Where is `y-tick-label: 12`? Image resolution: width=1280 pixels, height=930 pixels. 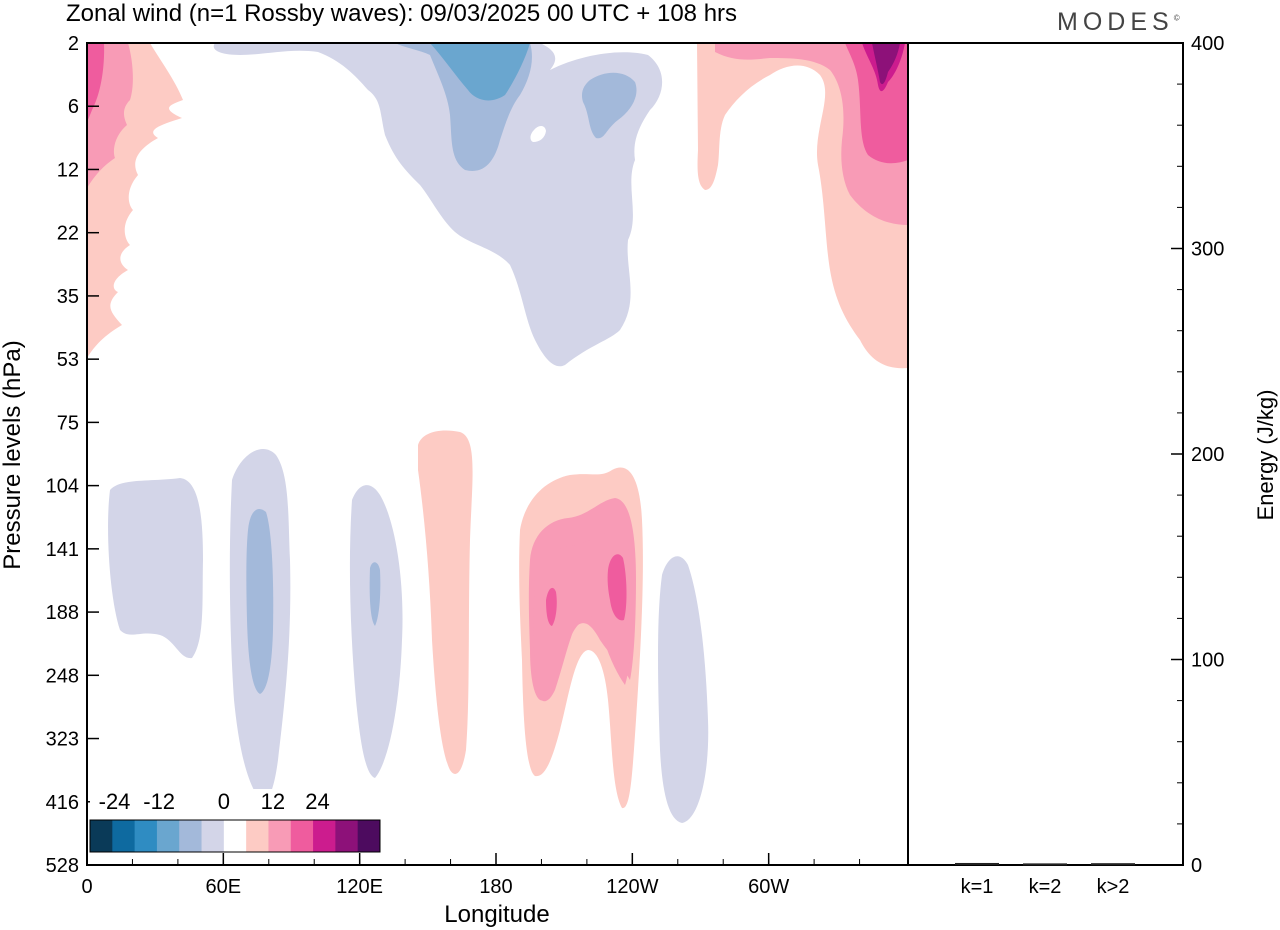
y-tick-label: 12 is located at coordinates (68, 170).